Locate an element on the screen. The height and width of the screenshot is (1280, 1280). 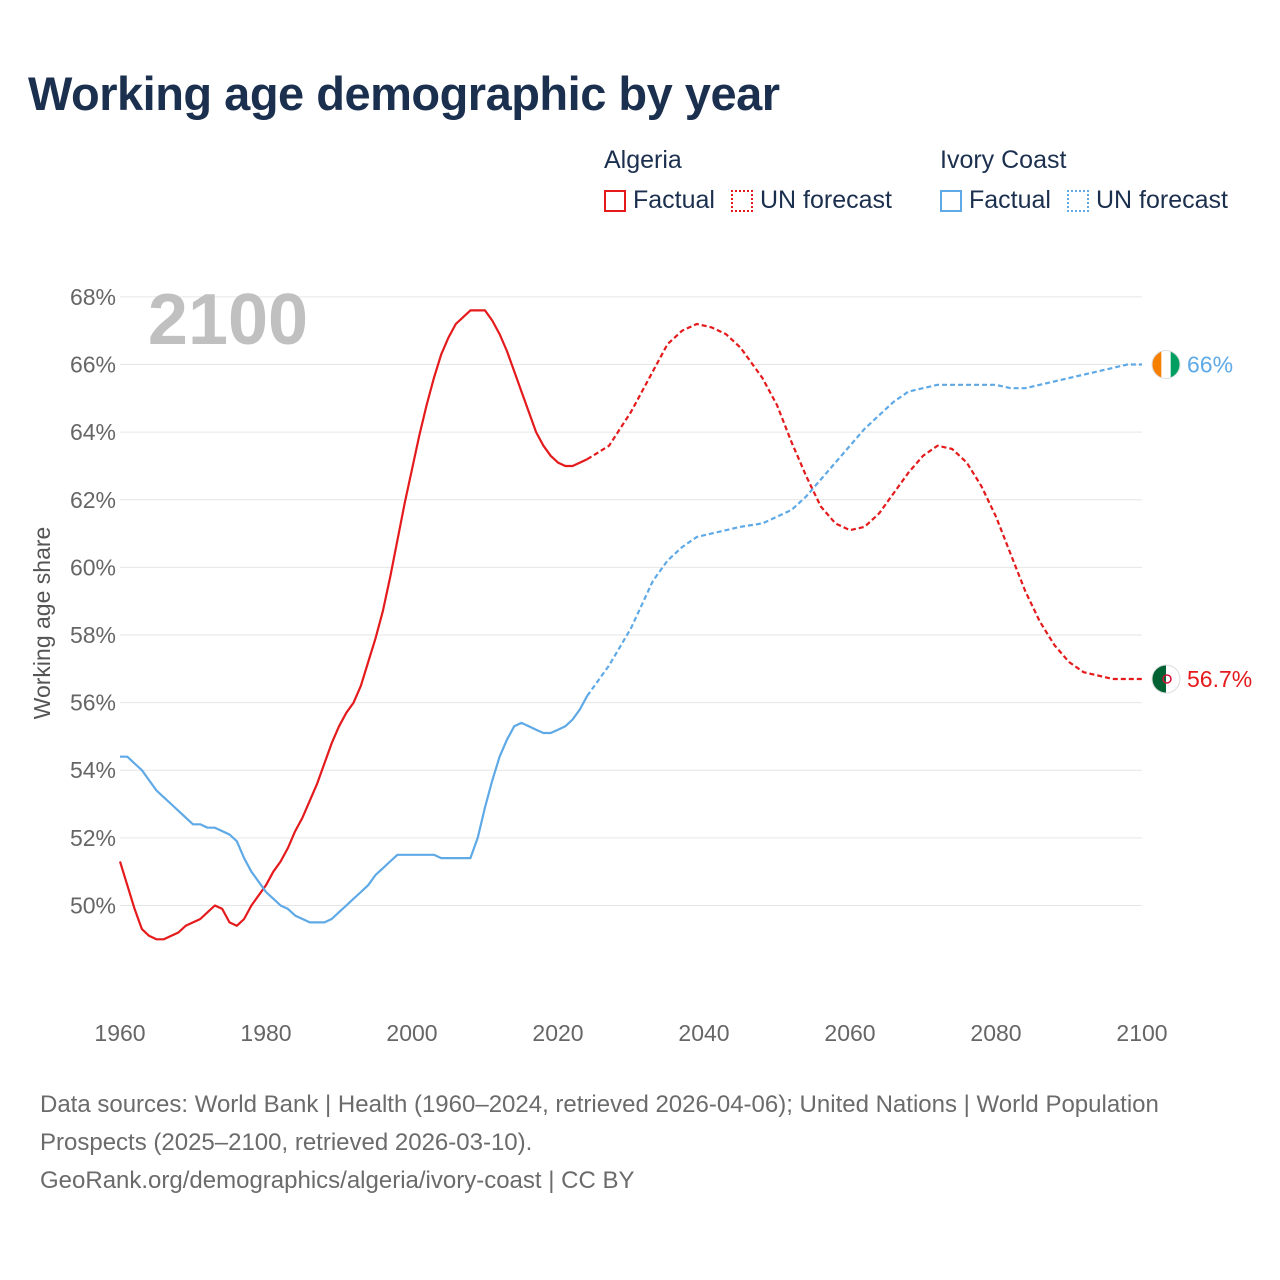
y-tick-label: 56% is located at coordinates (93, 703).